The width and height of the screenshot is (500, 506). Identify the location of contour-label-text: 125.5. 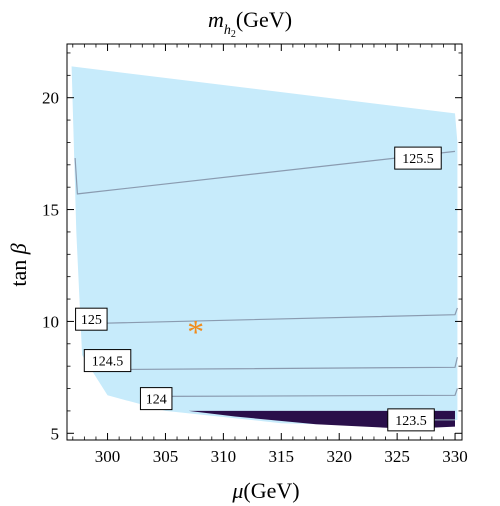
(418, 159).